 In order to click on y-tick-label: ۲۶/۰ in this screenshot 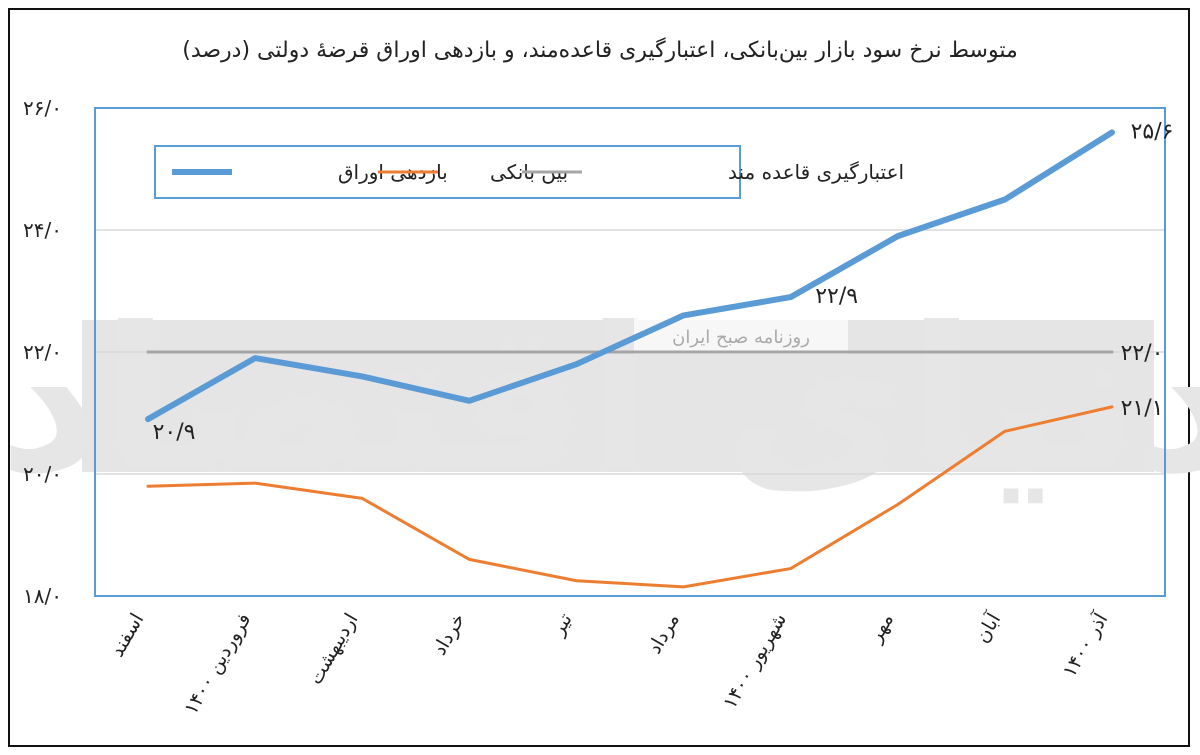, I will do `click(42, 108)`.